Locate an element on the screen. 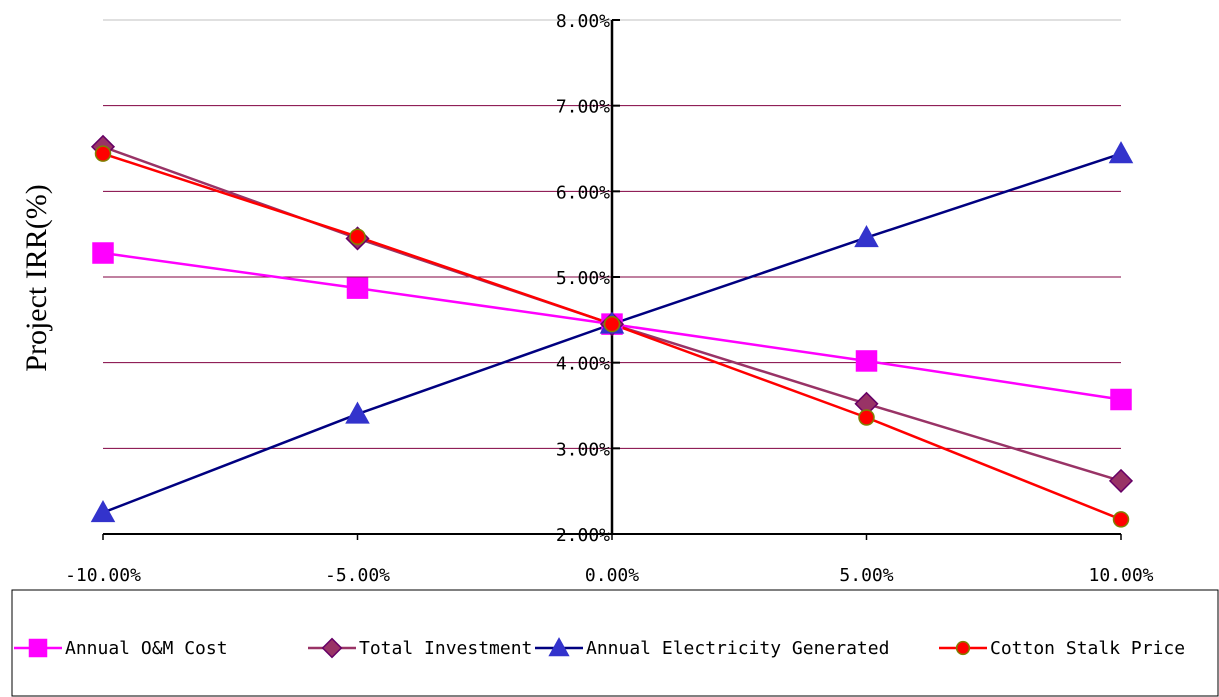 Image resolution: width=1219 pixels, height=697 pixels. x-tick-label: 0.00% is located at coordinates (612, 575).